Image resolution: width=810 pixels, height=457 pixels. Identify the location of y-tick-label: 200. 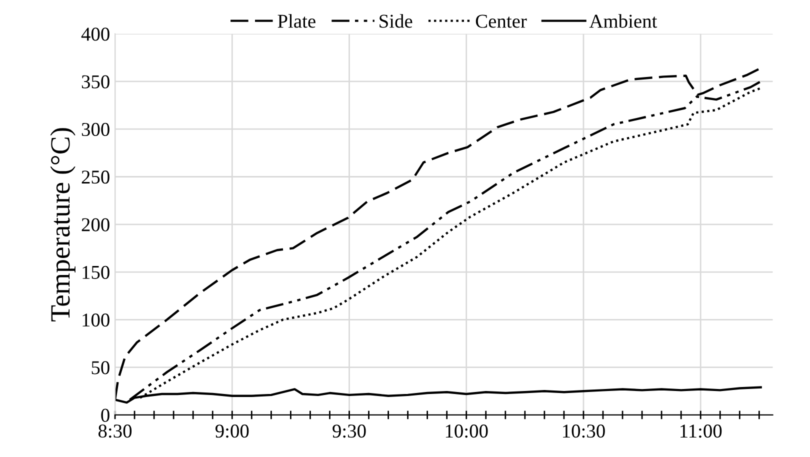
(96, 225).